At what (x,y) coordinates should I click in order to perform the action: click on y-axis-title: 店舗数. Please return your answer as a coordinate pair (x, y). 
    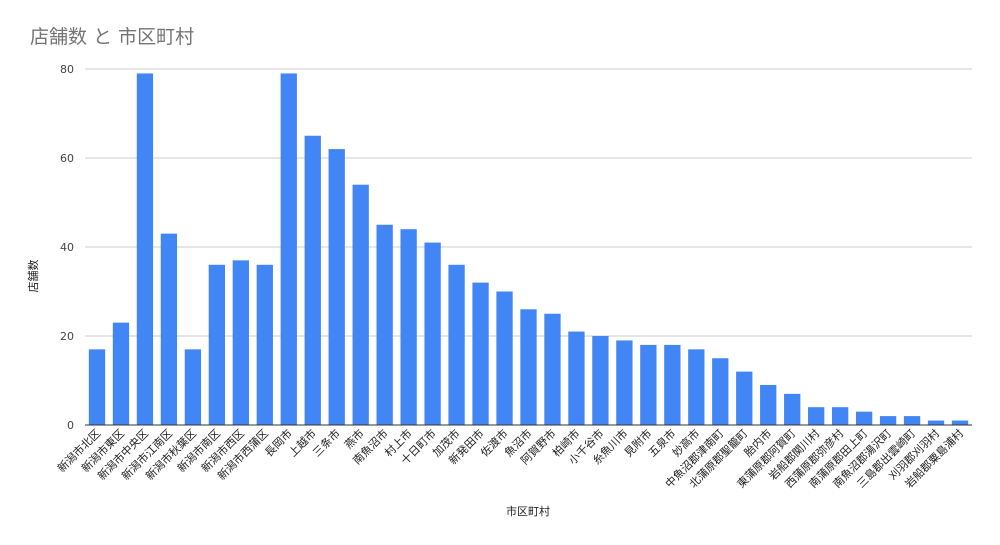
    Looking at the image, I should click on (33, 276).